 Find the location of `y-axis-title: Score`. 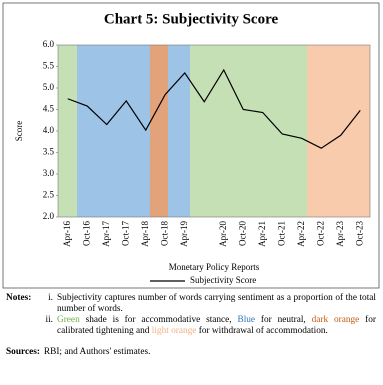

y-axis-title: Score is located at coordinates (19, 131).